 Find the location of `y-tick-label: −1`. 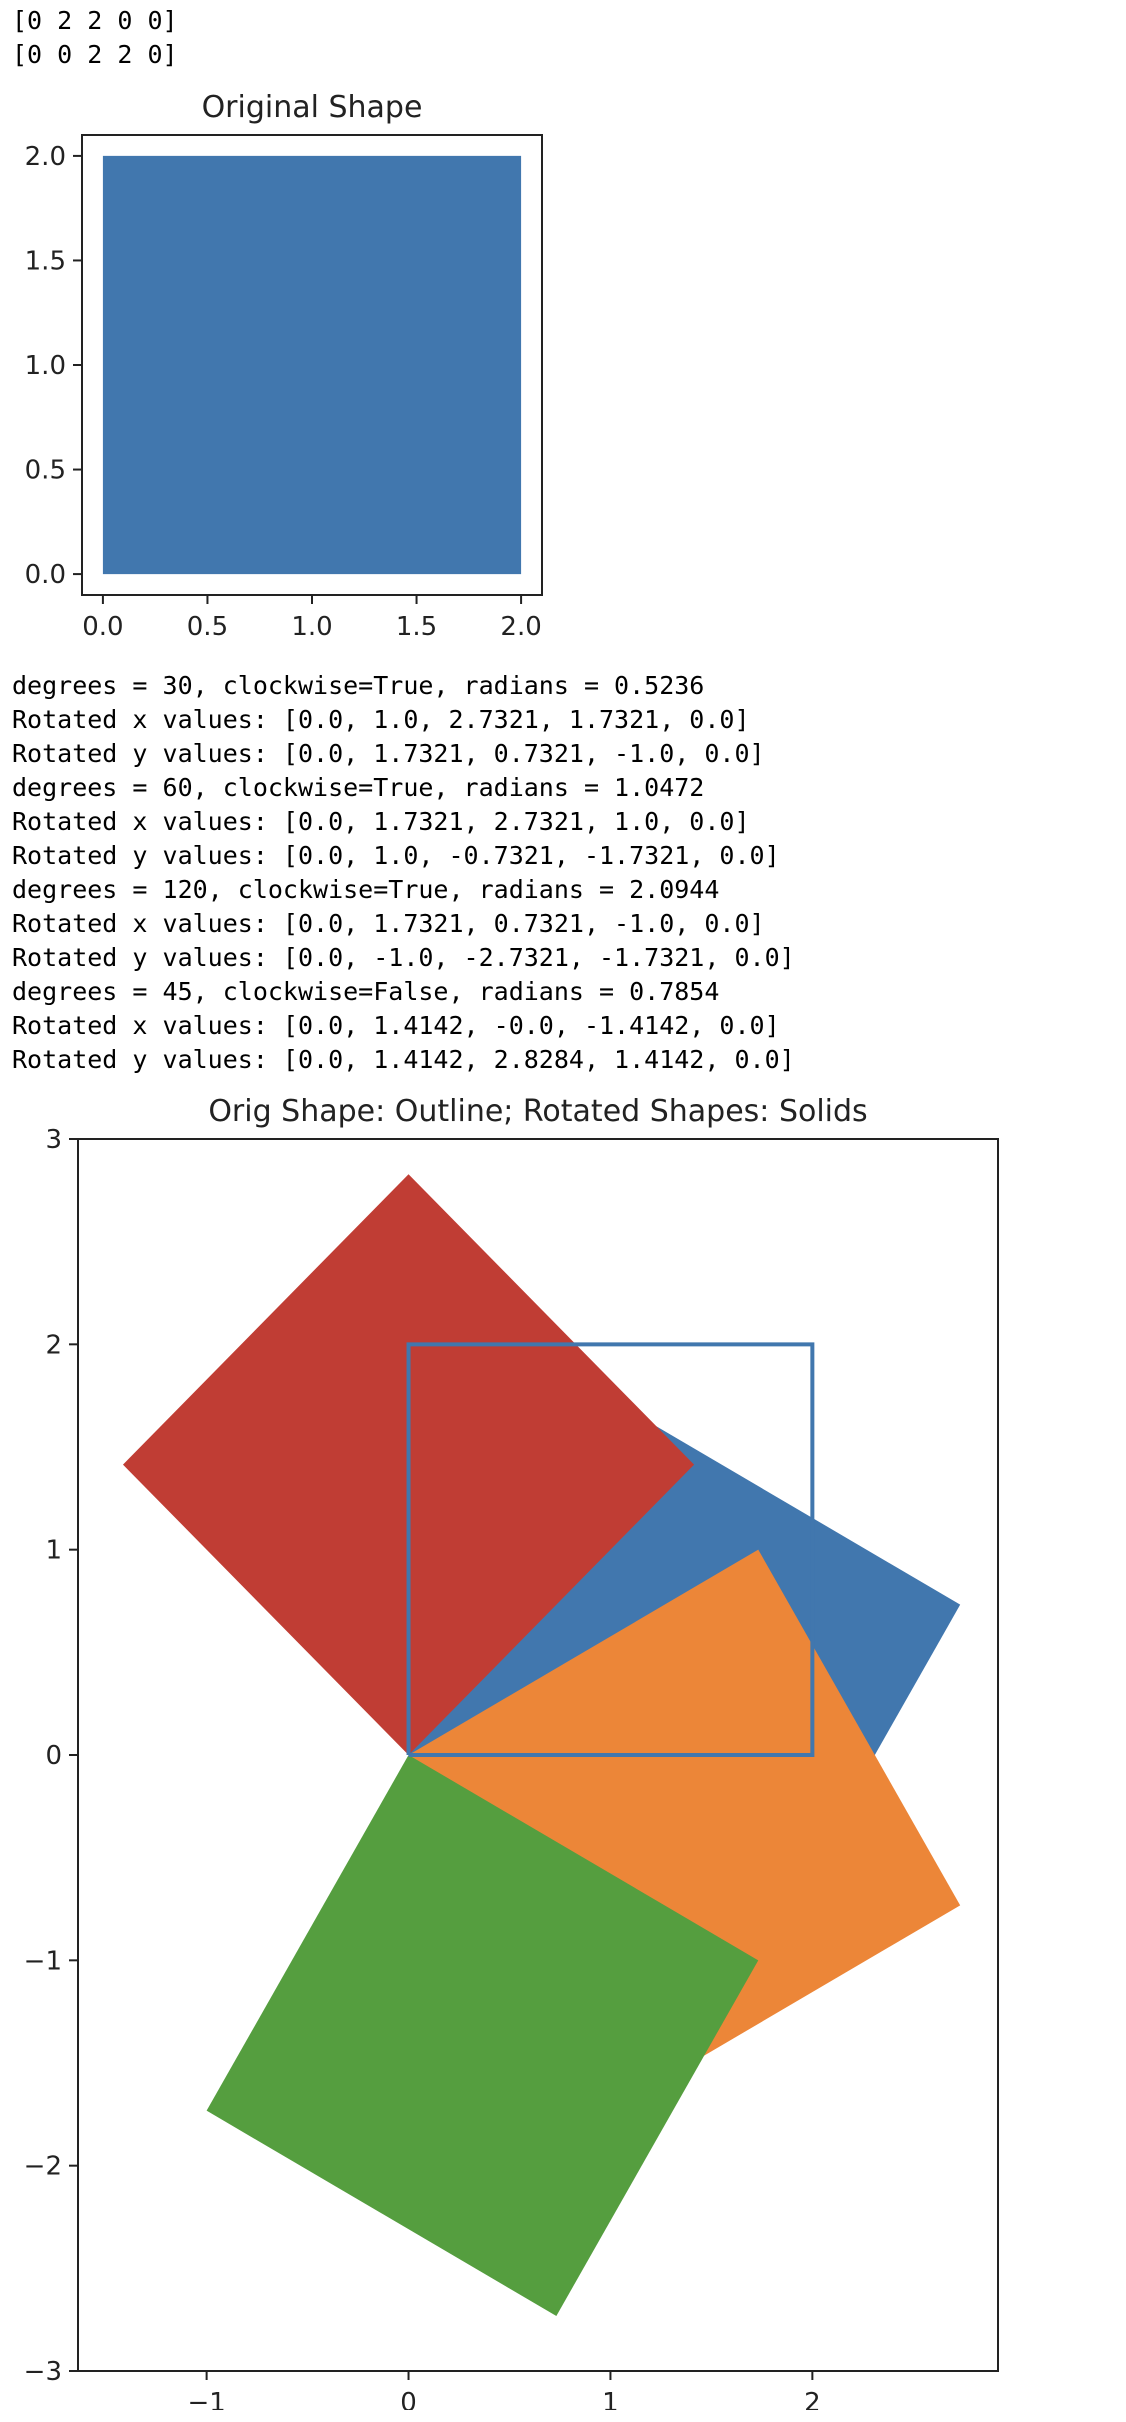

y-tick-label: −1 is located at coordinates (43, 1961).